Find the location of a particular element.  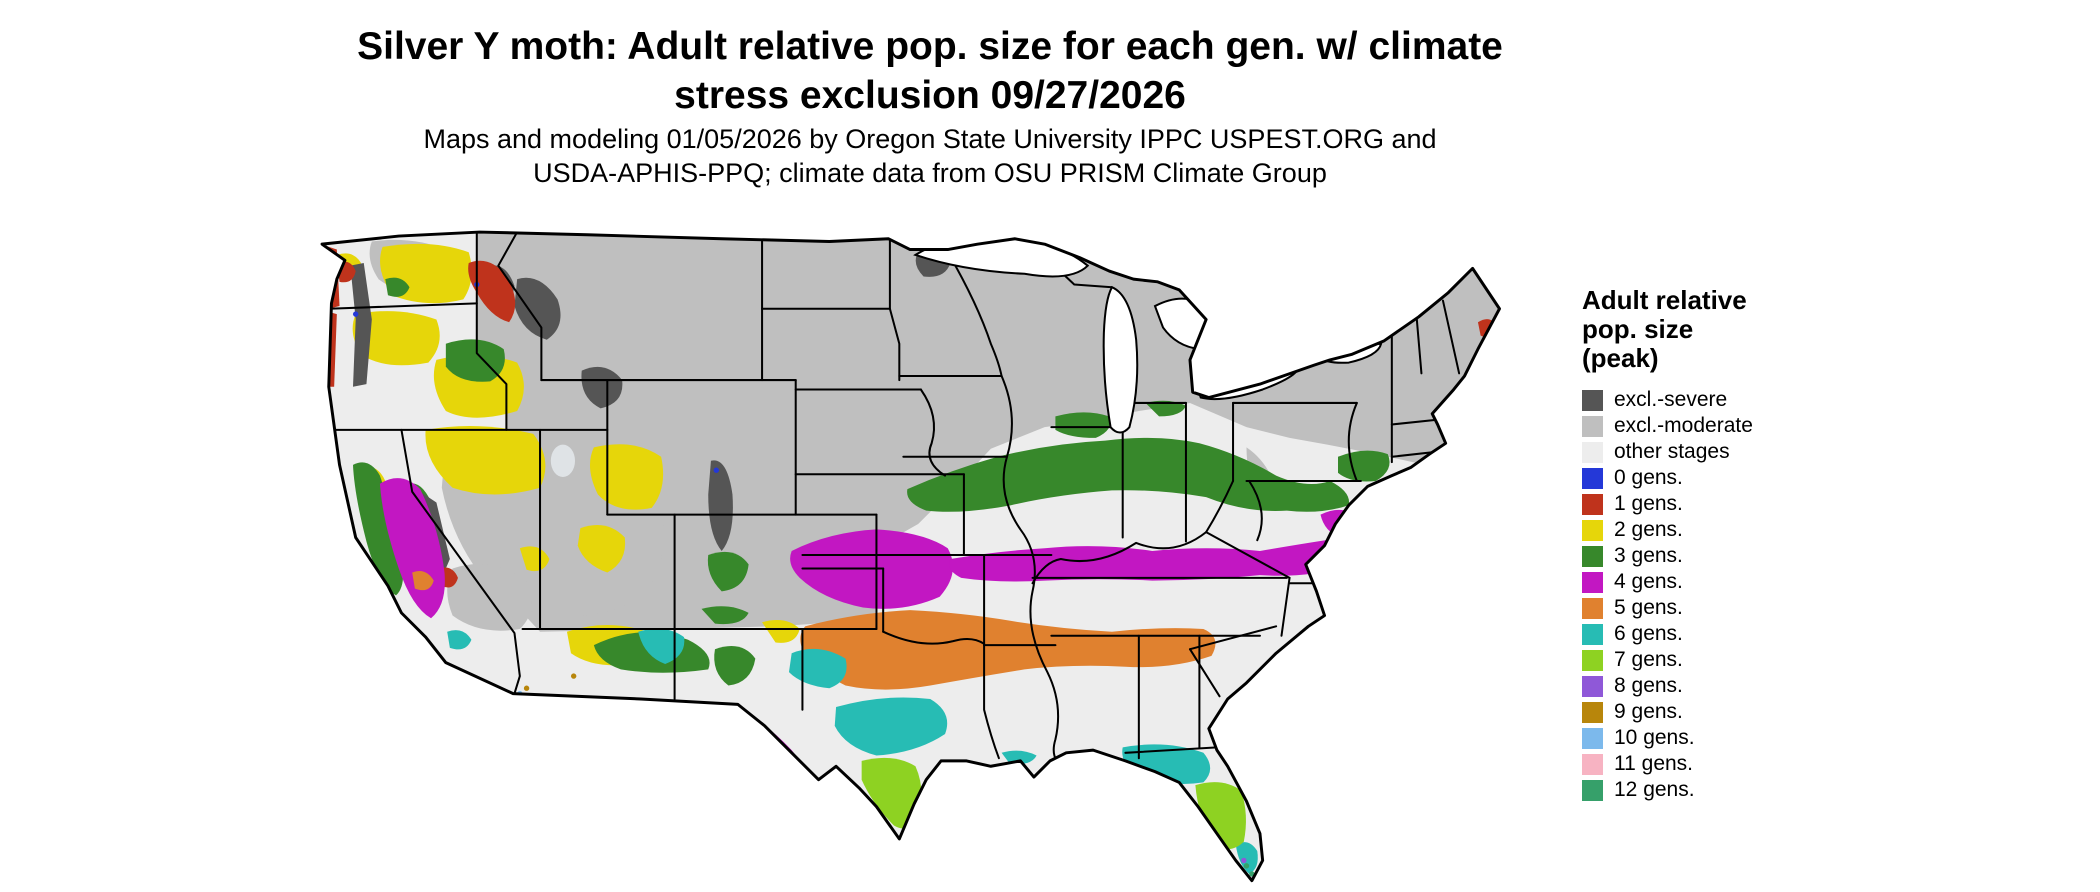

map-regions-9-gens is located at coordinates (550, 682).